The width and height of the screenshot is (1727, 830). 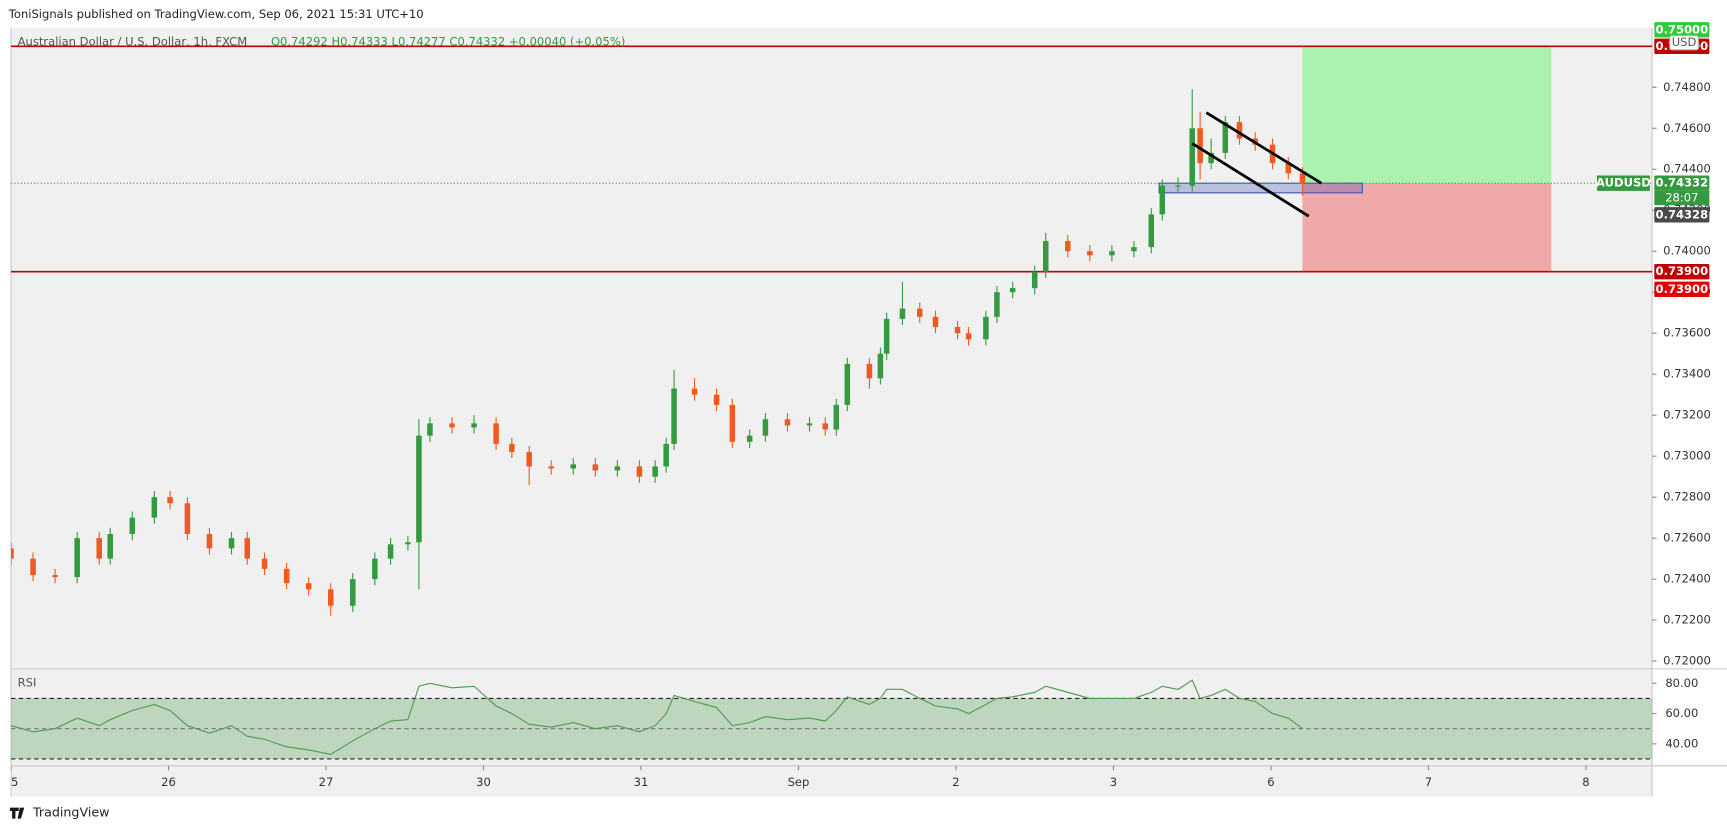 What do you see at coordinates (1427, 227) in the screenshot?
I see `stop-zone` at bounding box center [1427, 227].